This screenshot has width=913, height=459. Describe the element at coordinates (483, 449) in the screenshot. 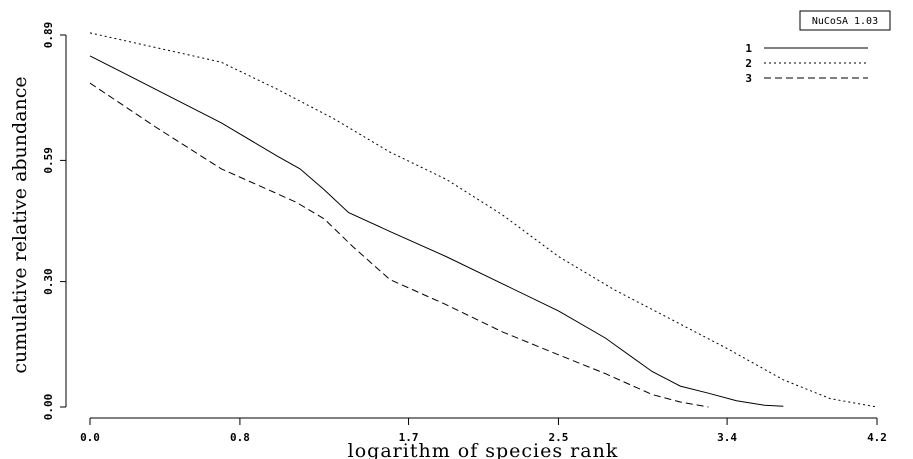

I see `x-axis-title: logarithm of species rank` at that location.